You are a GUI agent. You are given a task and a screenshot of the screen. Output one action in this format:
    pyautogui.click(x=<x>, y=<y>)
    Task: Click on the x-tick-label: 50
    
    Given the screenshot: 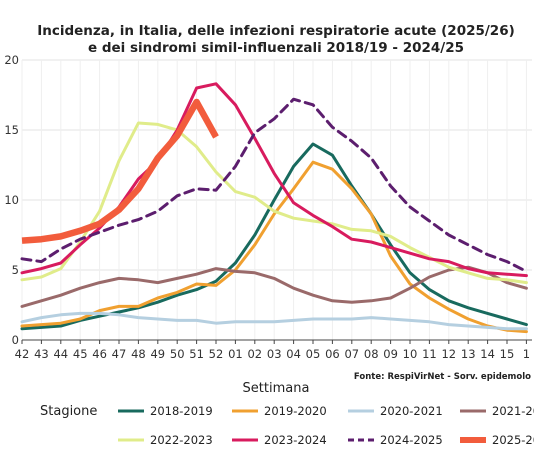 What is the action you would take?
    pyautogui.click(x=177, y=354)
    